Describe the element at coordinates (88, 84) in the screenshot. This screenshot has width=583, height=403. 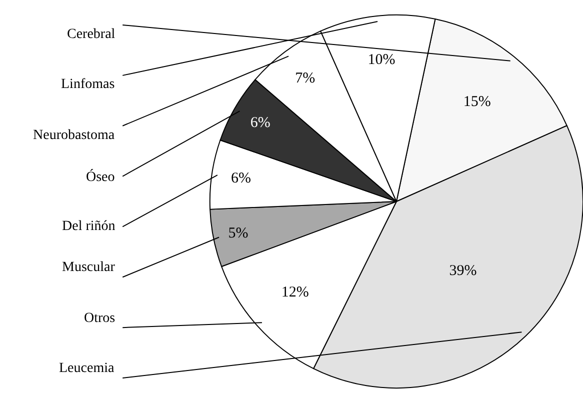
I see `slice-label: Linfomas` at that location.